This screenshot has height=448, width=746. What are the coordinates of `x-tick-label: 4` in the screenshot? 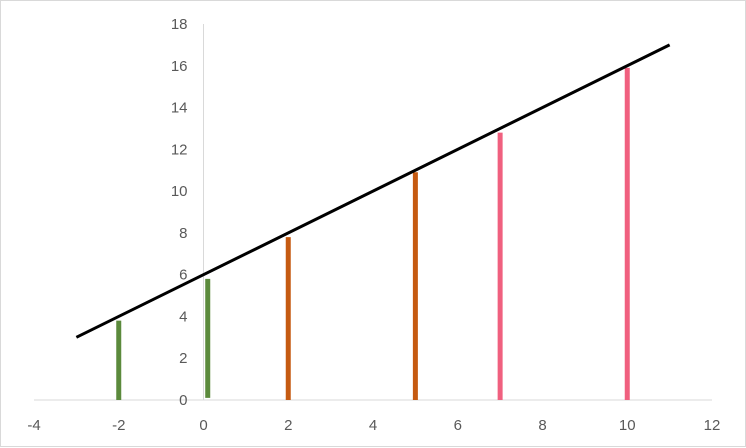 It's located at (373, 425).